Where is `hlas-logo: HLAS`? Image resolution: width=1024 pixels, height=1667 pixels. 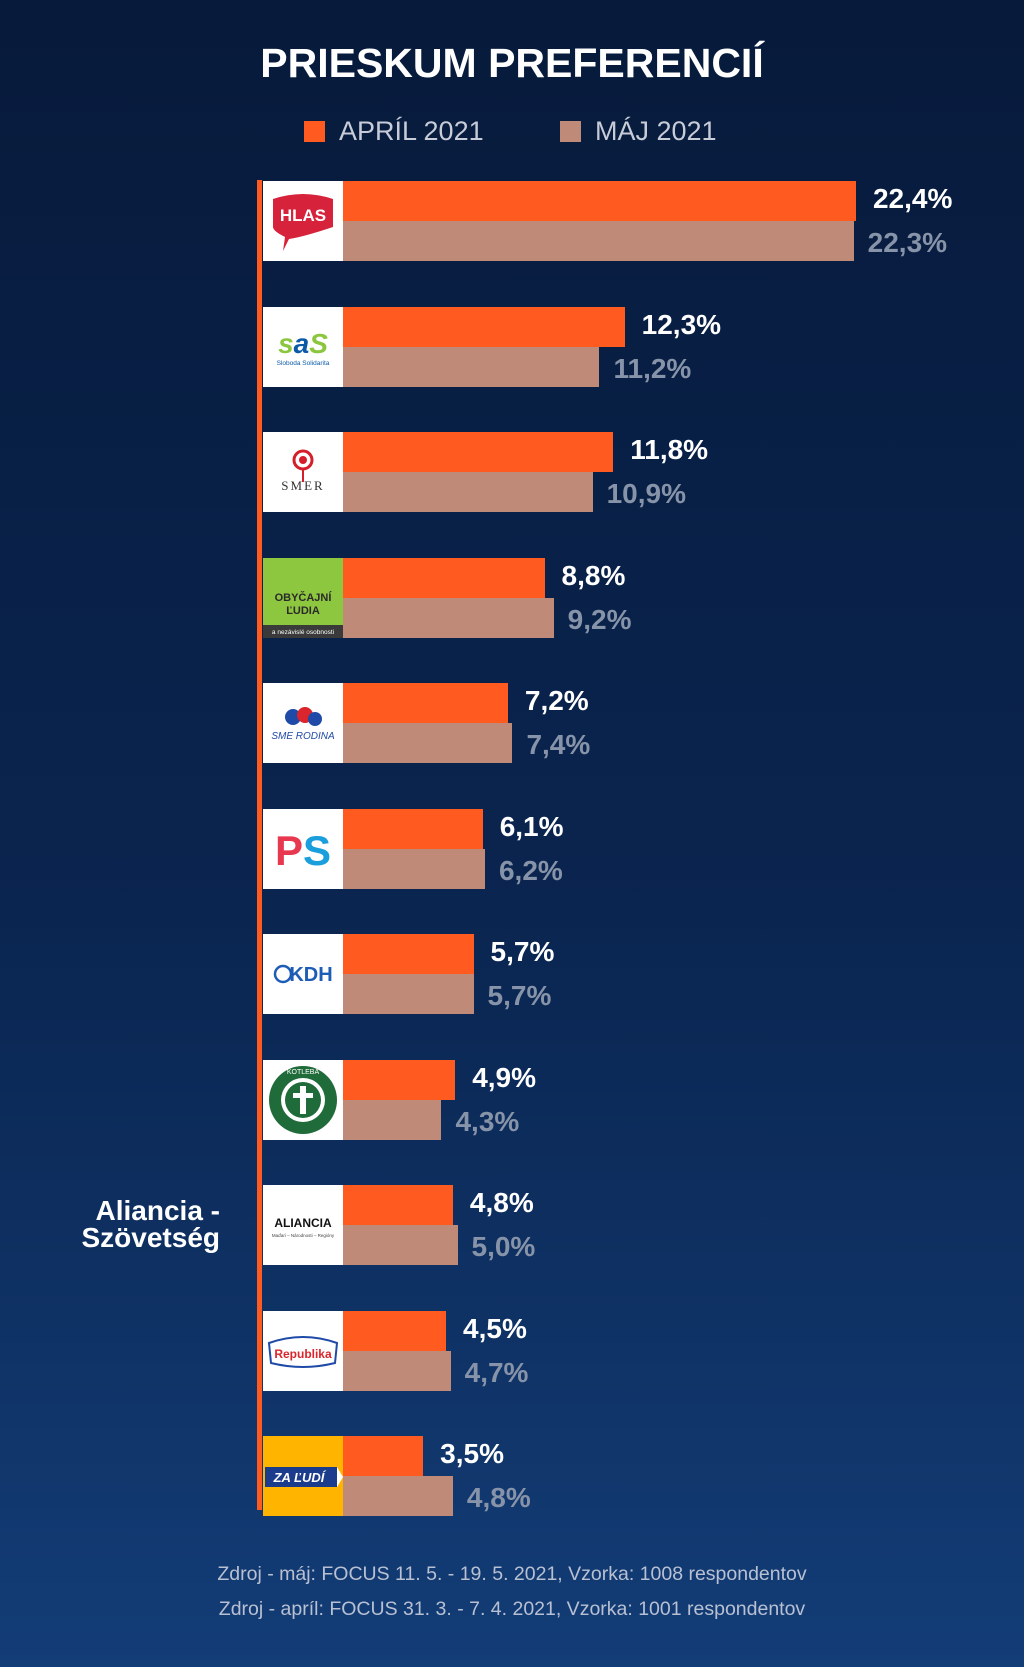 hlas-logo: HLAS is located at coordinates (303, 221).